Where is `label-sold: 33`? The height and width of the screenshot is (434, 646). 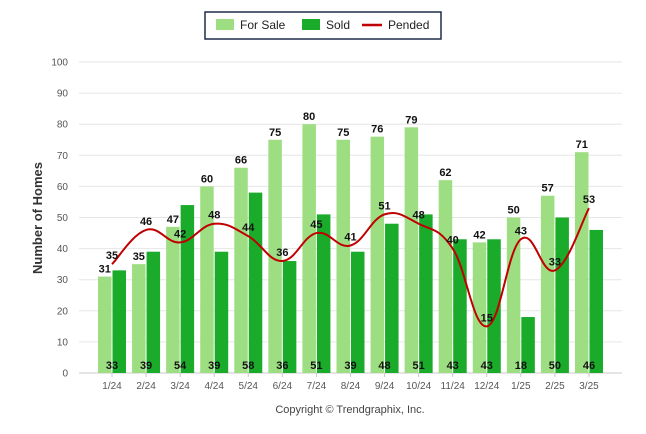
label-sold: 33 is located at coordinates (112, 366).